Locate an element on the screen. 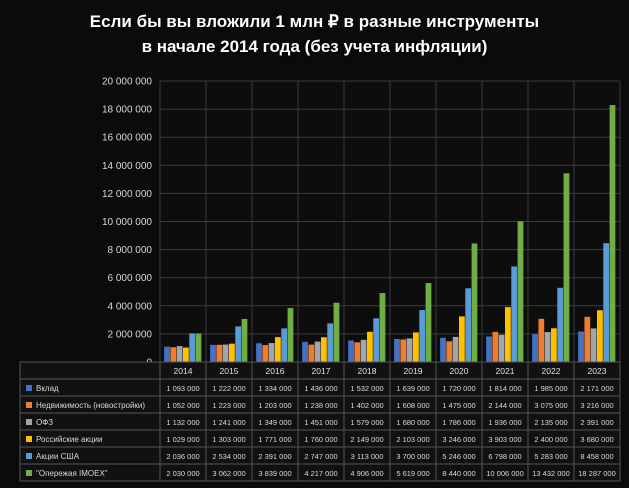  y-tick-label: 6 000 000 is located at coordinates (130, 278).